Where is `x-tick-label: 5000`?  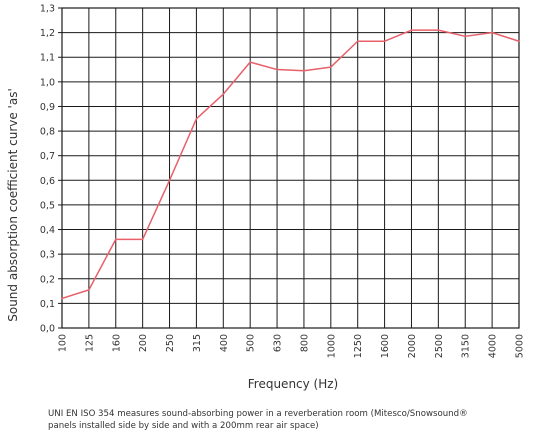 x-tick-label: 5000 is located at coordinates (520, 346).